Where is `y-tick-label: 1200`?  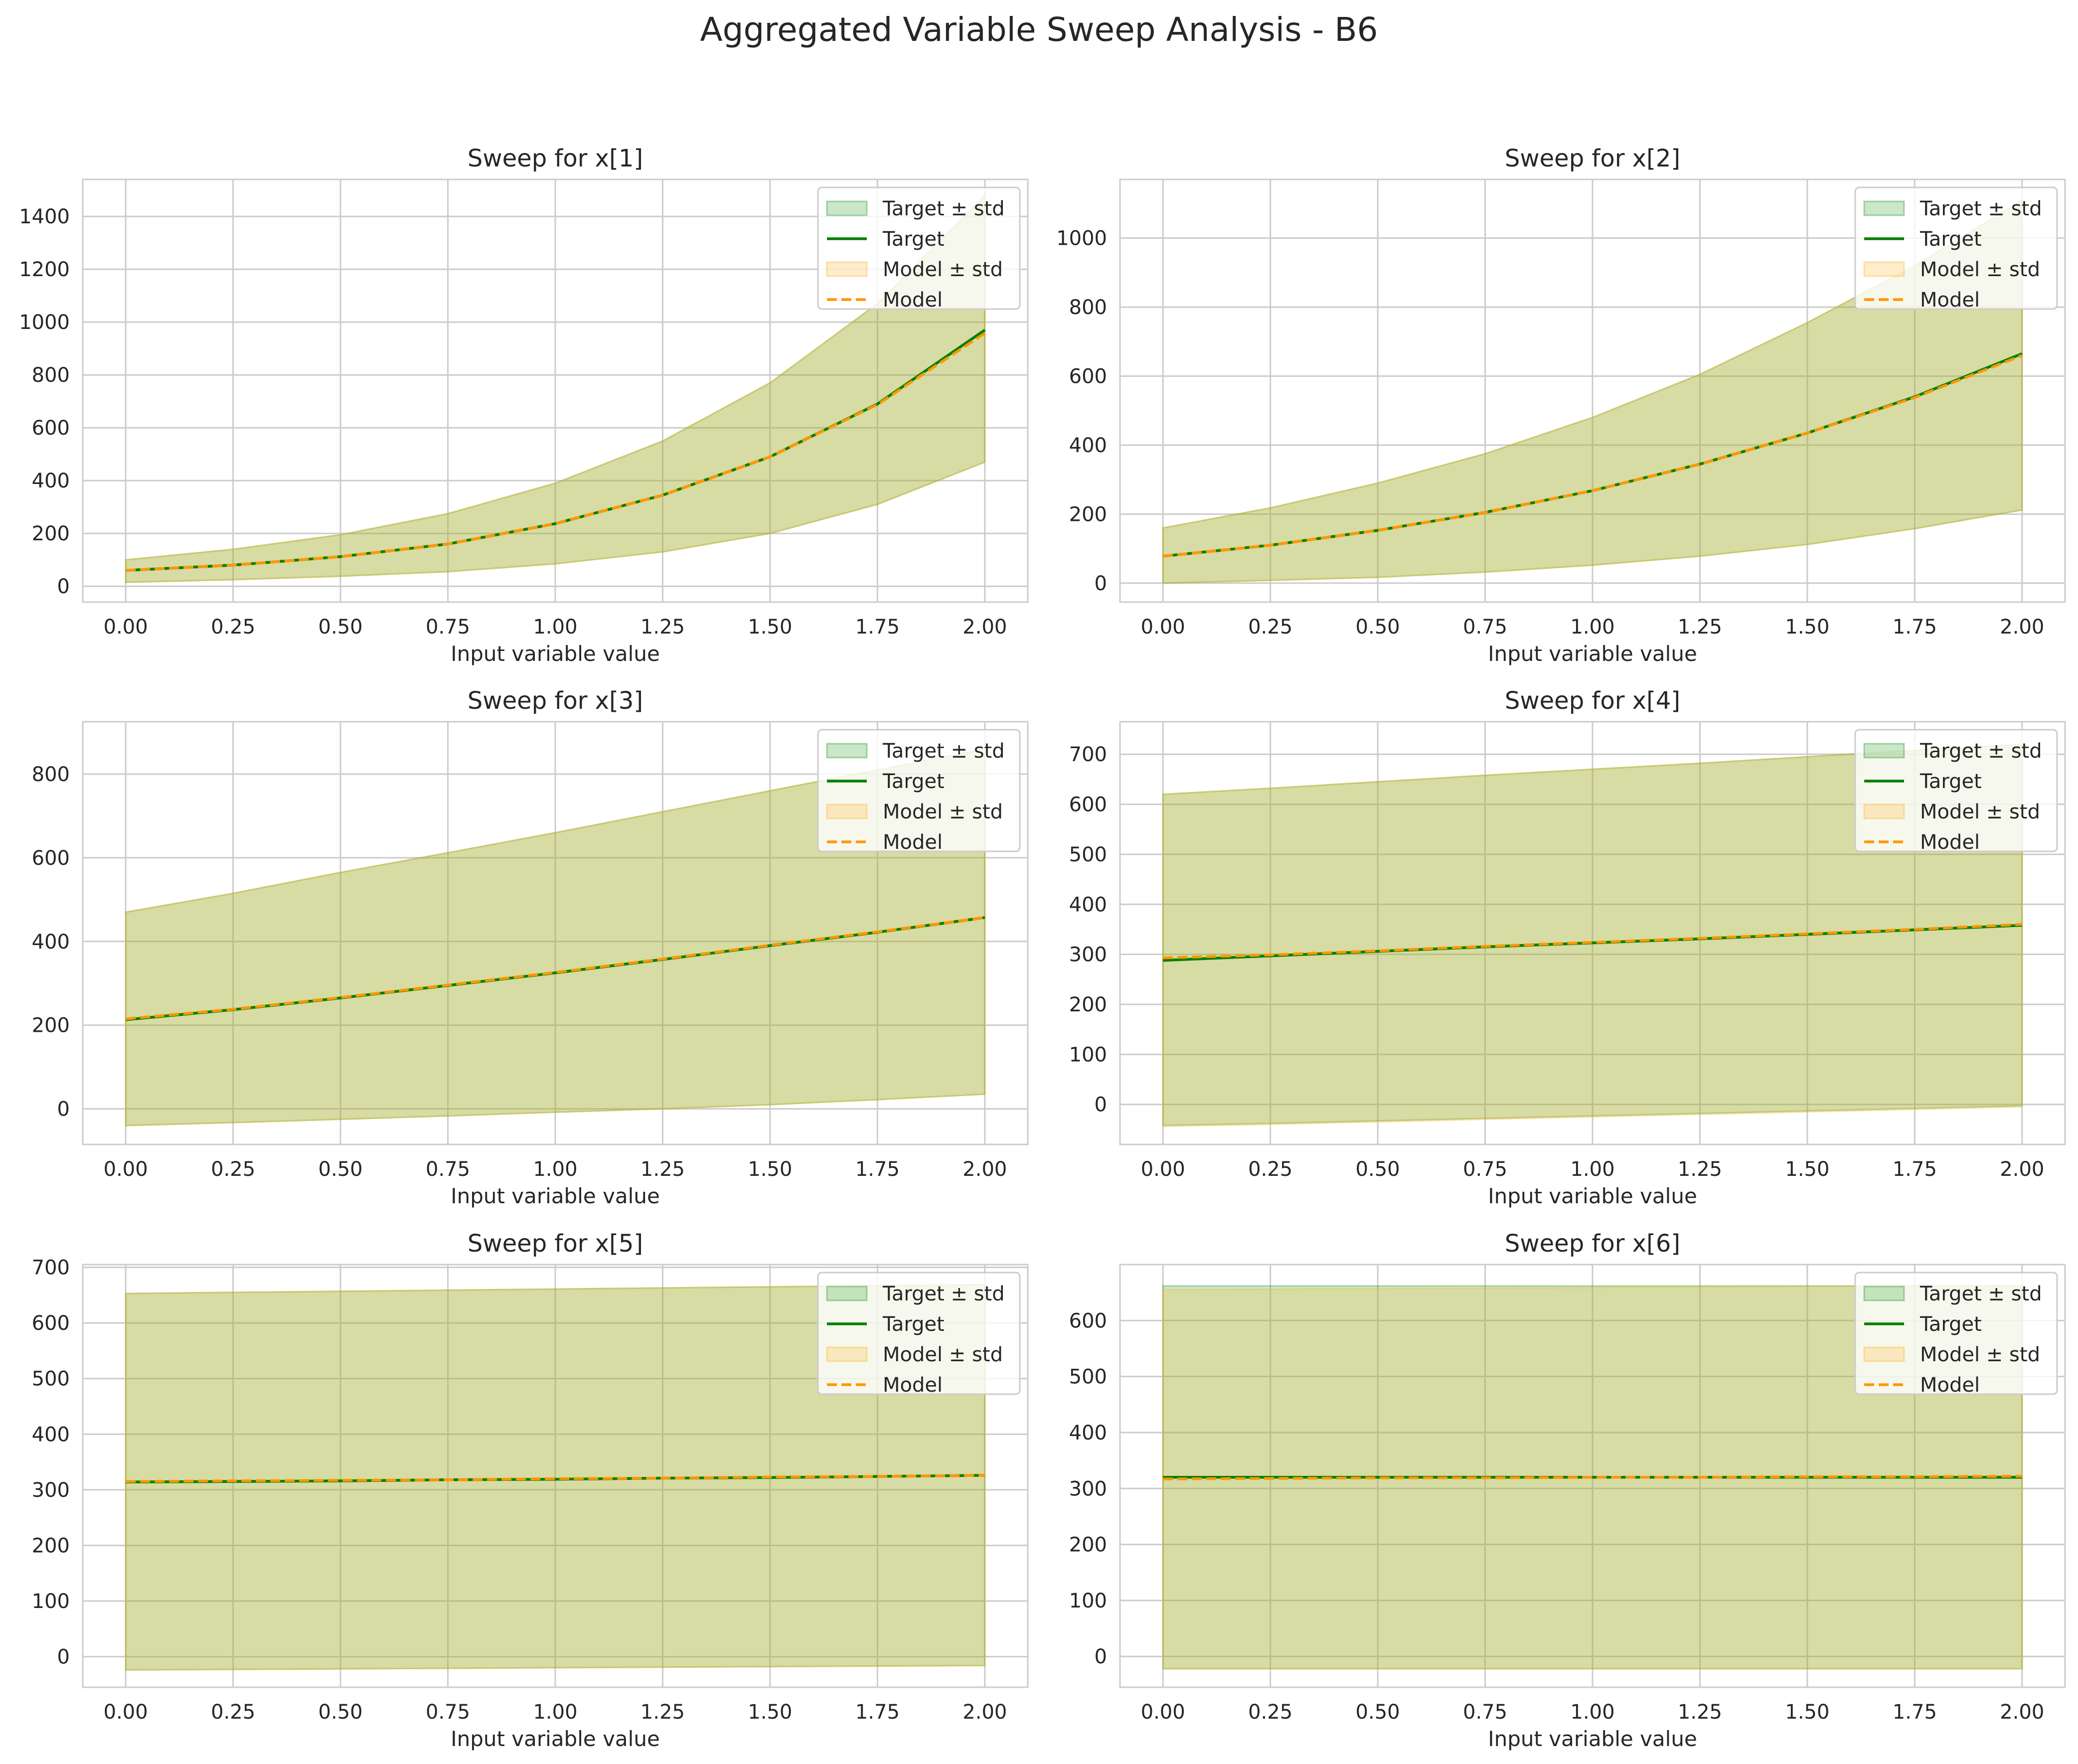
y-tick-label: 1200 is located at coordinates (44, 269).